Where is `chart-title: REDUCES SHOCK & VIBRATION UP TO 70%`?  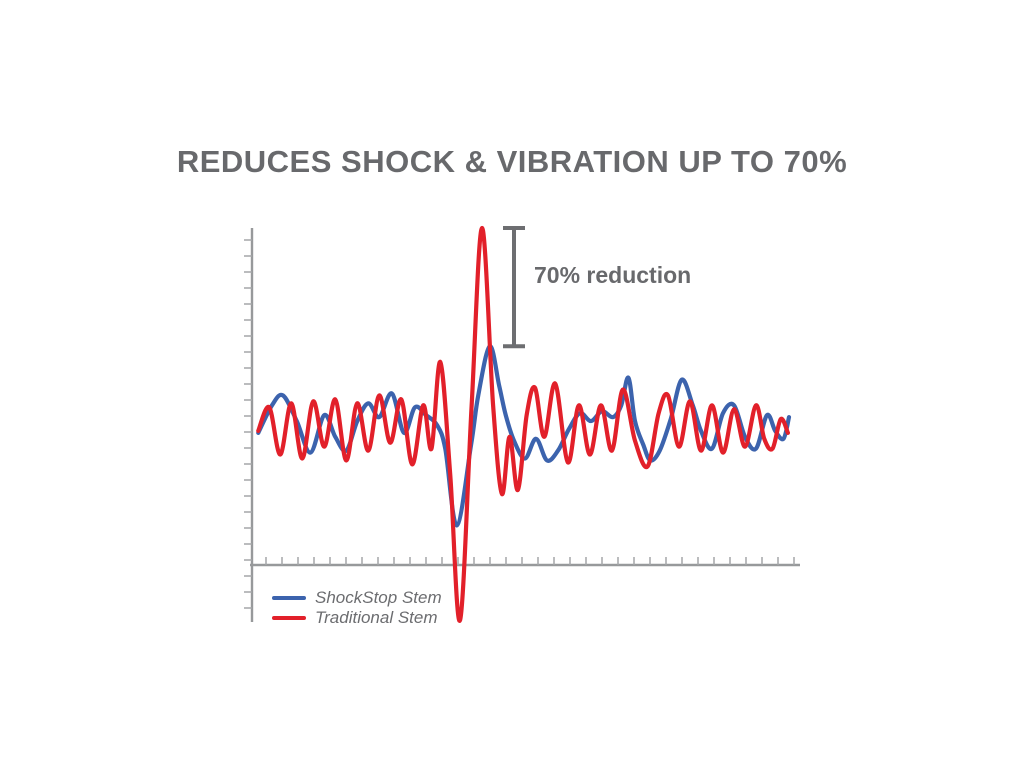
chart-title: REDUCES SHOCK & VIBRATION UP TO 70% is located at coordinates (512, 161).